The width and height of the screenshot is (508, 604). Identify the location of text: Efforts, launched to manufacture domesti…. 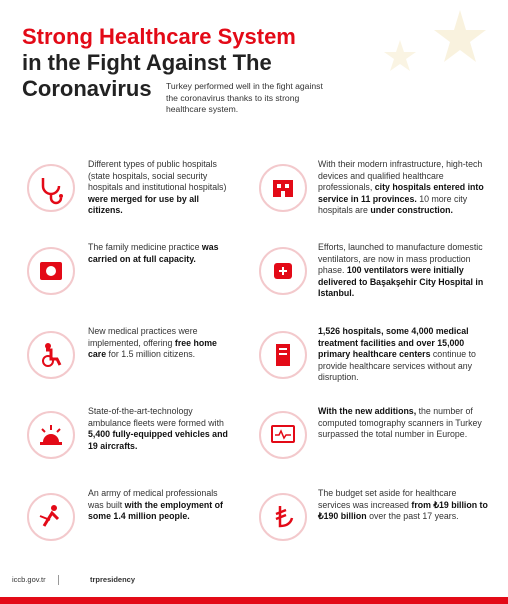
(400, 259).